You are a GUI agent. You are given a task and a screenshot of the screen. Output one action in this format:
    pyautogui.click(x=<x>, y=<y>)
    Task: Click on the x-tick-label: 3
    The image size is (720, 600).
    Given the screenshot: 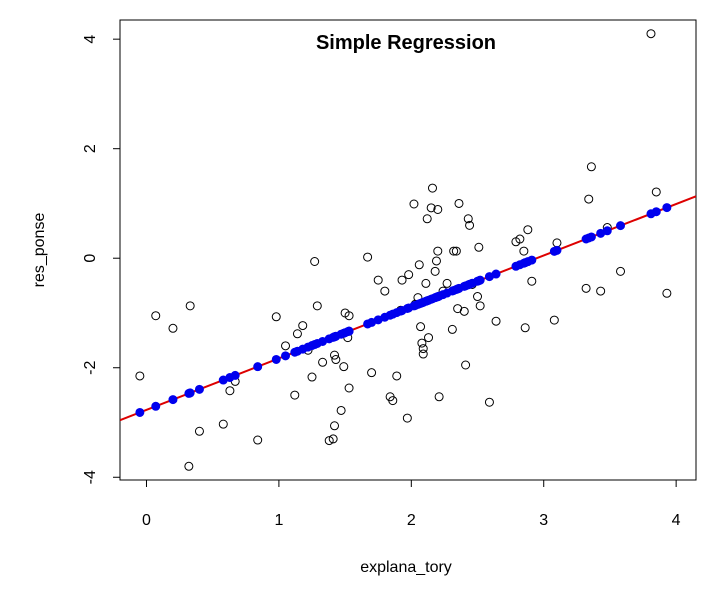 What is the action you would take?
    pyautogui.click(x=543, y=520)
    